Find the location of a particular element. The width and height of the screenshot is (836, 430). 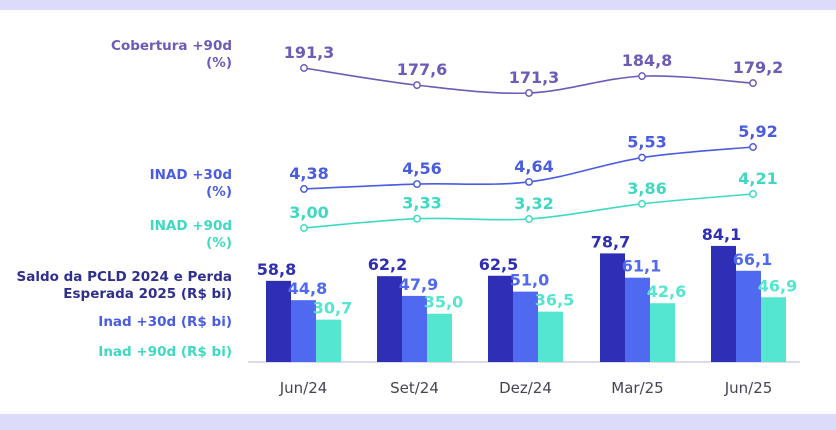

bar-value-label: 58,8 is located at coordinates (276, 269).